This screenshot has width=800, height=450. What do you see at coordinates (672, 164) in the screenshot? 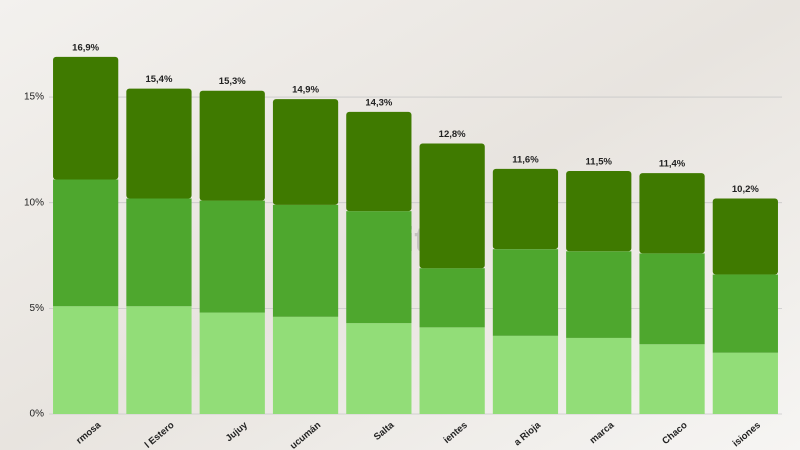
I see `total-label: 11,4%` at bounding box center [672, 164].